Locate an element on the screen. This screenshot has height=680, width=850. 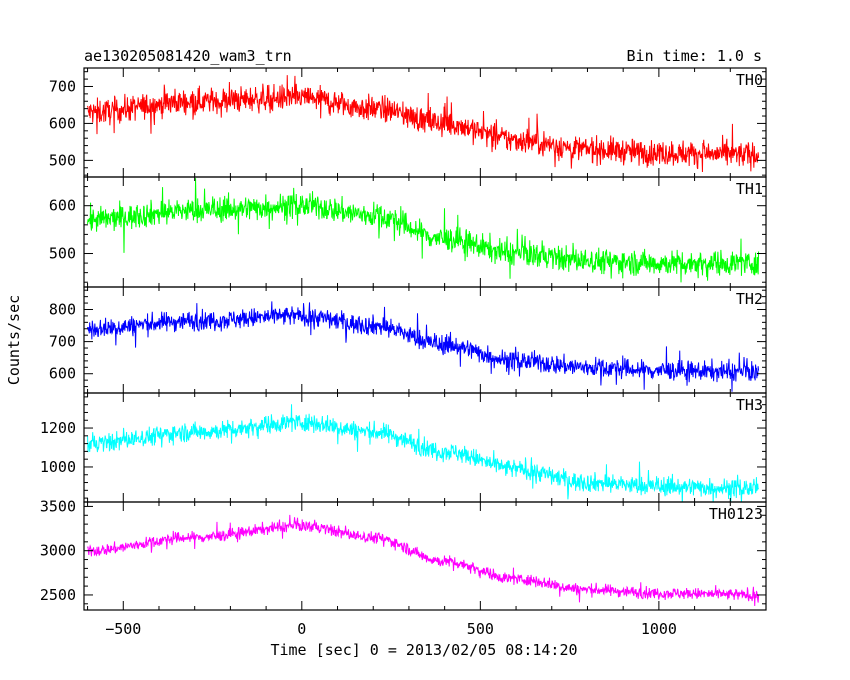
x-tick-label: 0 is located at coordinates (301, 629).